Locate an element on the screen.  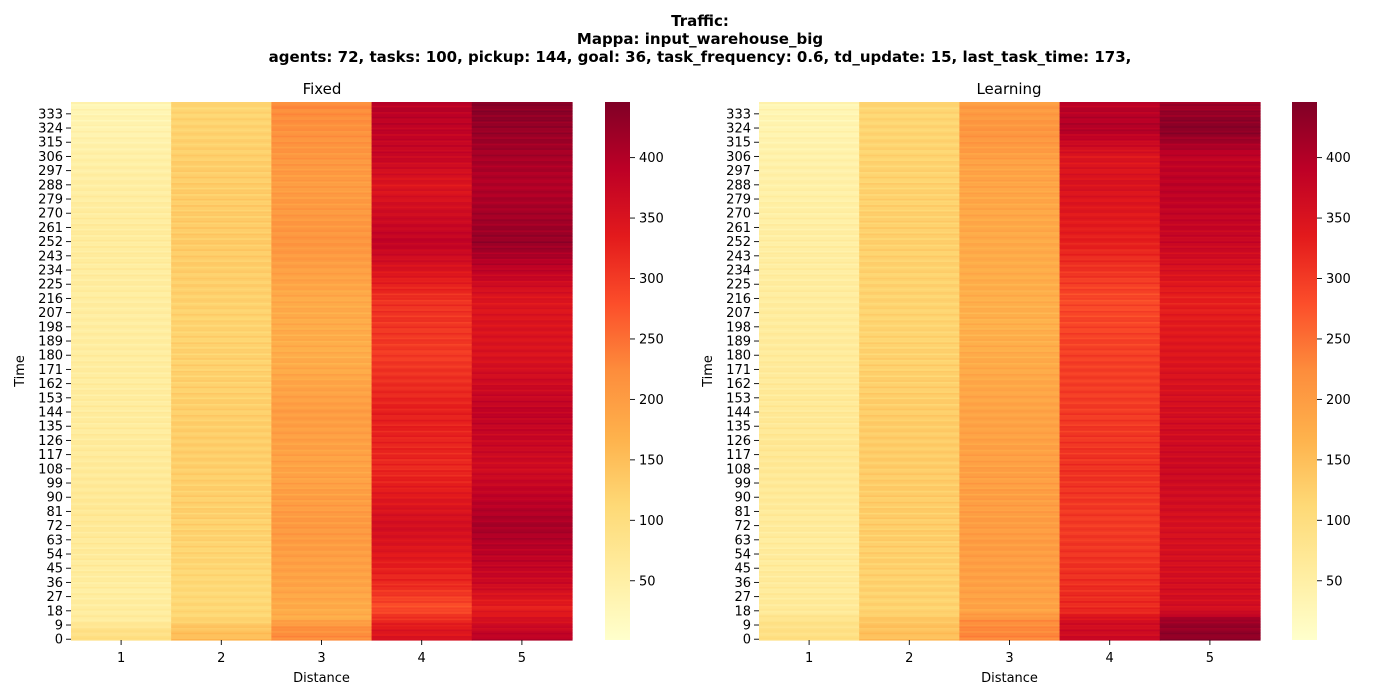
y-tick-label: 153 is located at coordinates (50, 398).